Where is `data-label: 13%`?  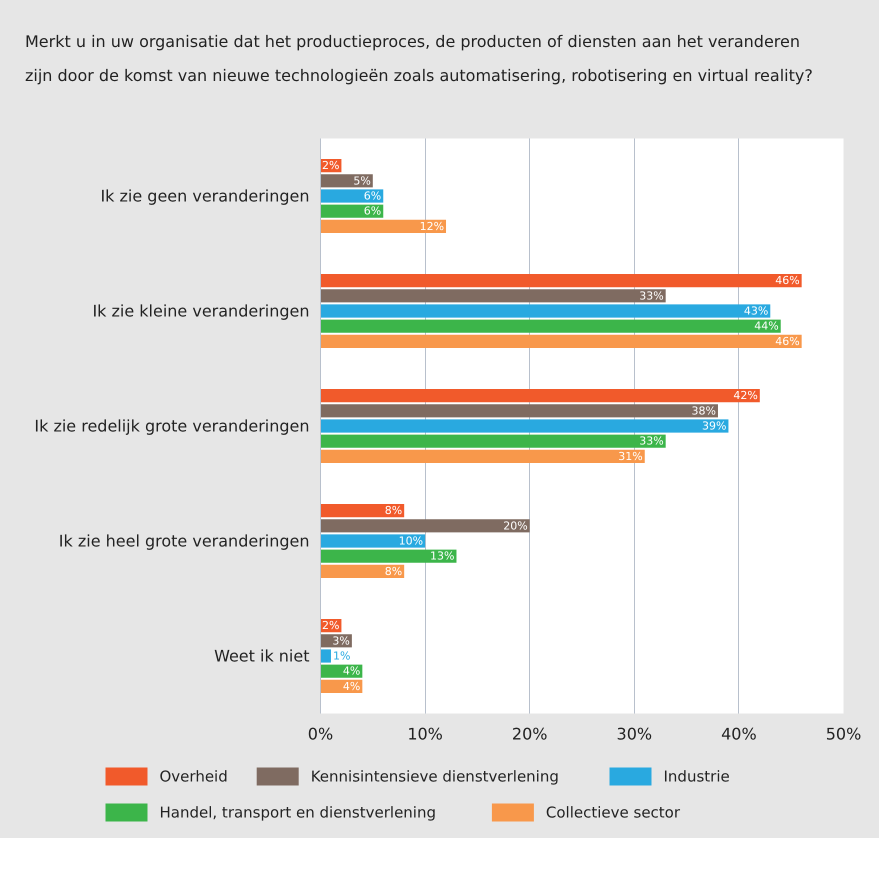
data-label: 13% is located at coordinates (442, 556).